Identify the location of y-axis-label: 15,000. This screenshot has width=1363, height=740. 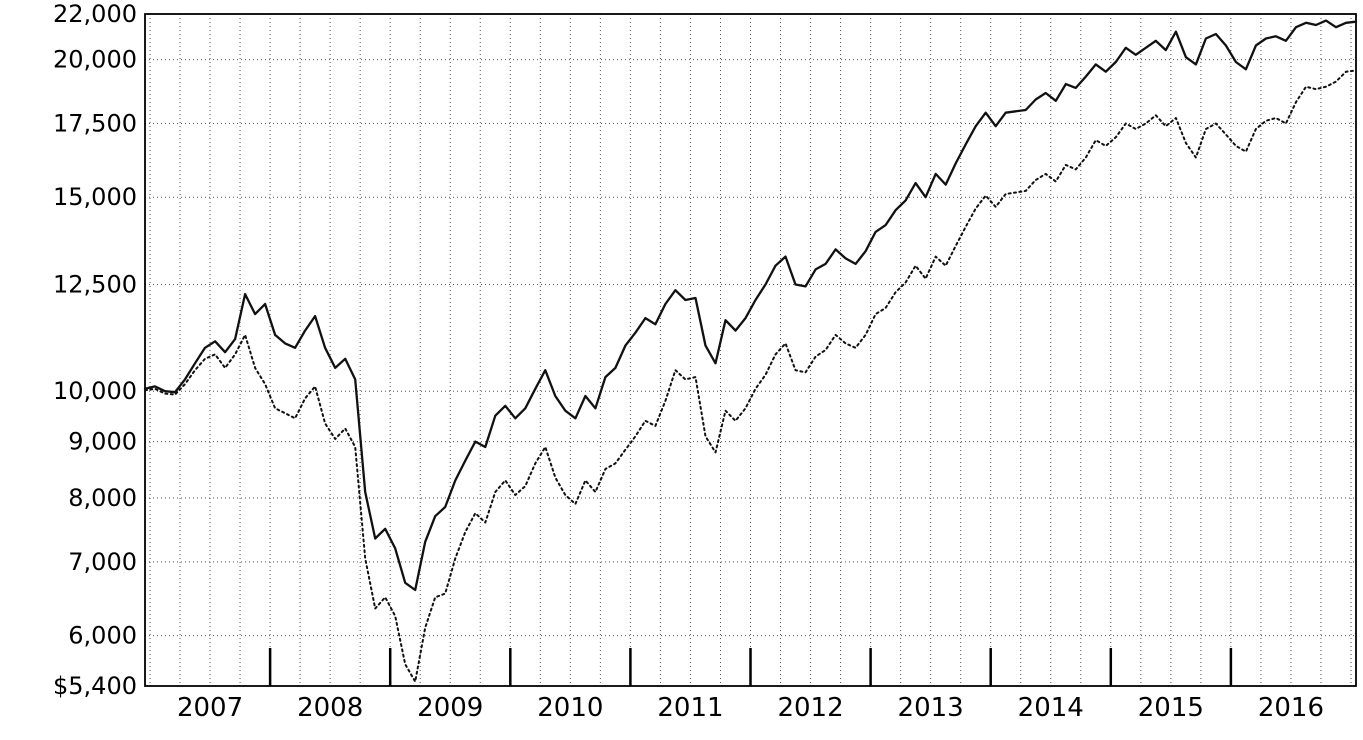
(95, 197).